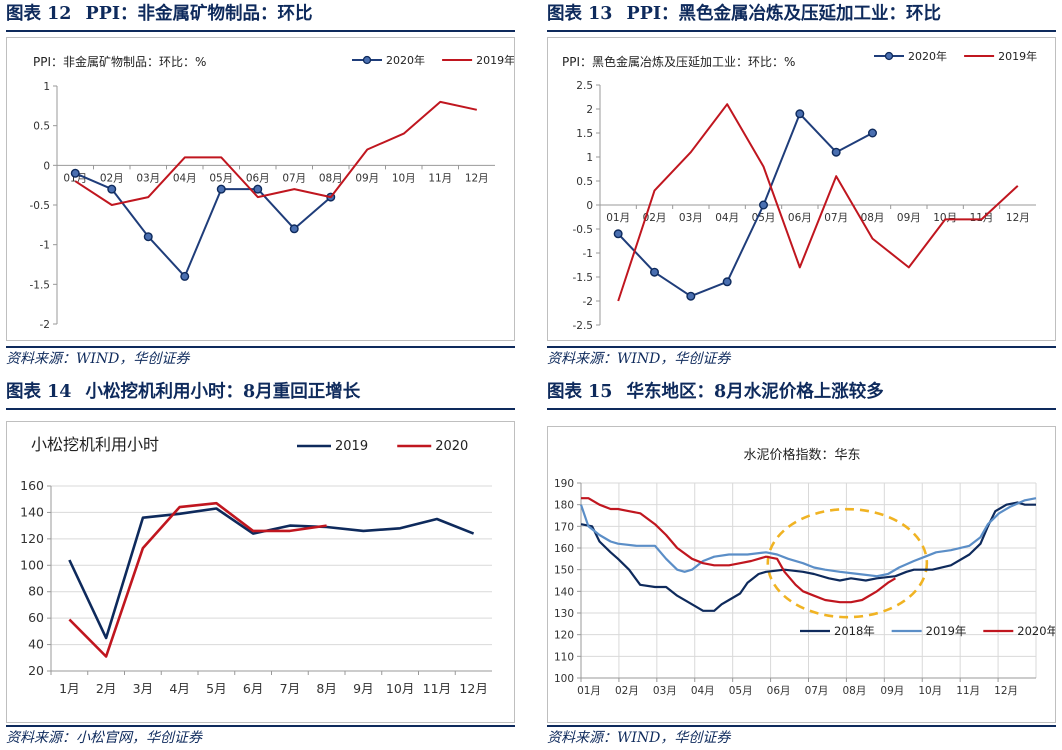 Image resolution: width=1062 pixels, height=750 pixels. I want to click on figure-heading: PPI：非金属矿物制品：环比, so click(199, 14).